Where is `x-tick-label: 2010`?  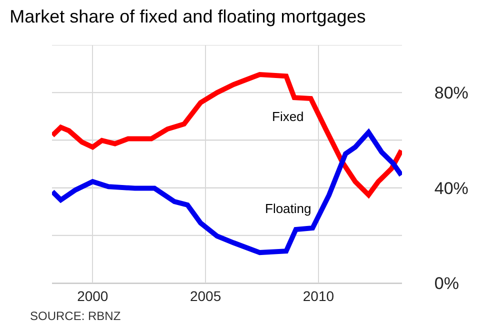
x-tick-label: 2010 is located at coordinates (318, 296).